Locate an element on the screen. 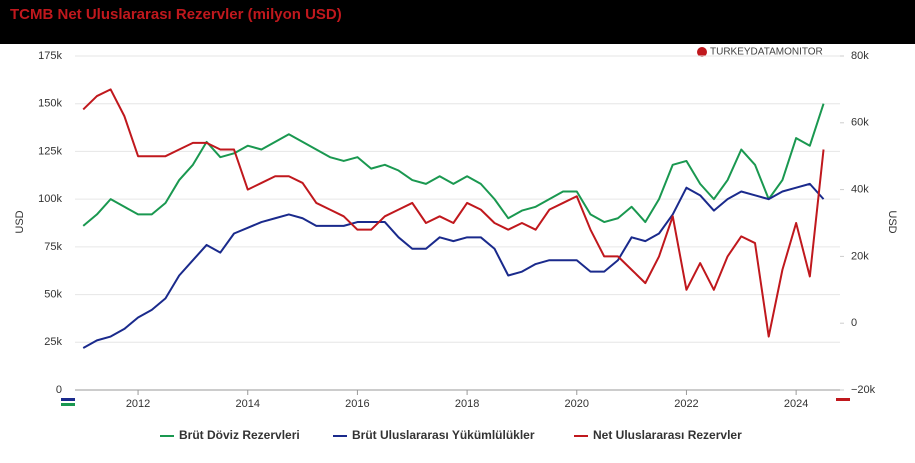 The image size is (915, 463). legend-label: Brüt Döviz Rezervleri is located at coordinates (239, 435).